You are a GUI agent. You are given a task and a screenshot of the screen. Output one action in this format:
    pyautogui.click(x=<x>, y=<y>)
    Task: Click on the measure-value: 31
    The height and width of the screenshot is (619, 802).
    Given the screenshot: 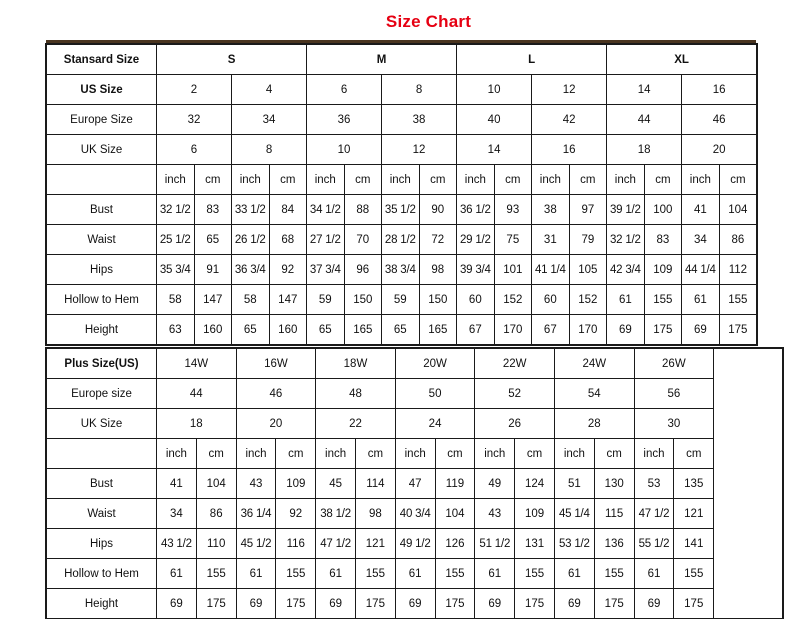 What is the action you would take?
    pyautogui.click(x=550, y=239)
    